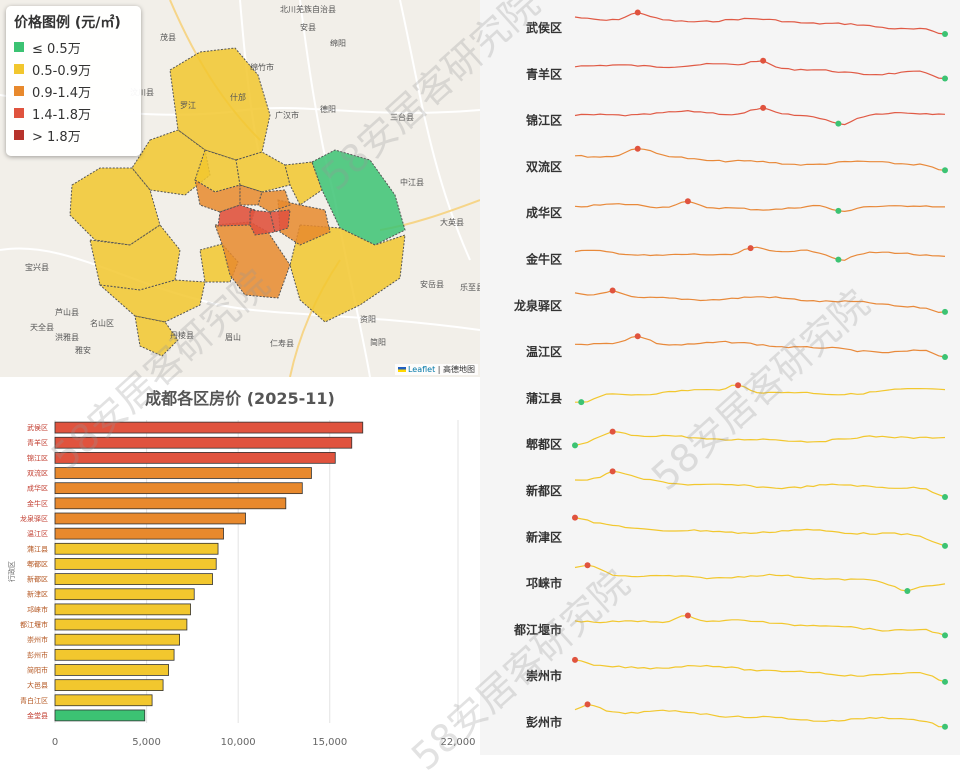 This screenshot has width=960, height=780. Describe the element at coordinates (152, 301) in the screenshot. I see `region-qionglai` at that location.